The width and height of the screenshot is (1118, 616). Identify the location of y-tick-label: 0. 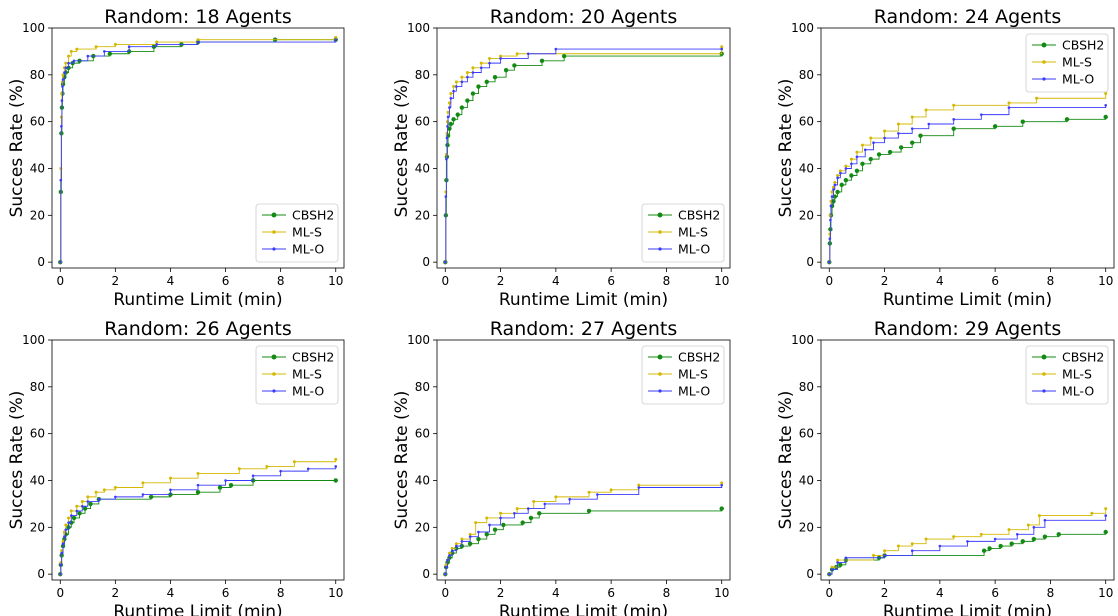
(41, 574).